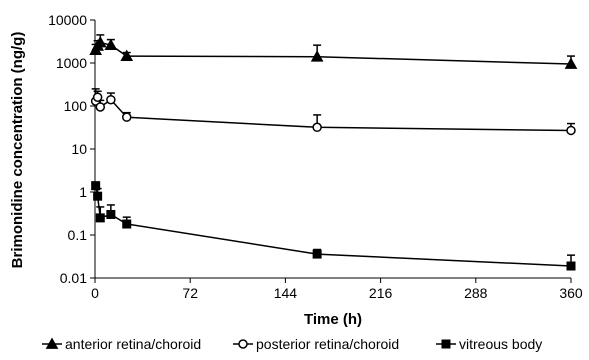 This screenshot has width=589, height=360. I want to click on x-tick-label: 72, so click(190, 293).